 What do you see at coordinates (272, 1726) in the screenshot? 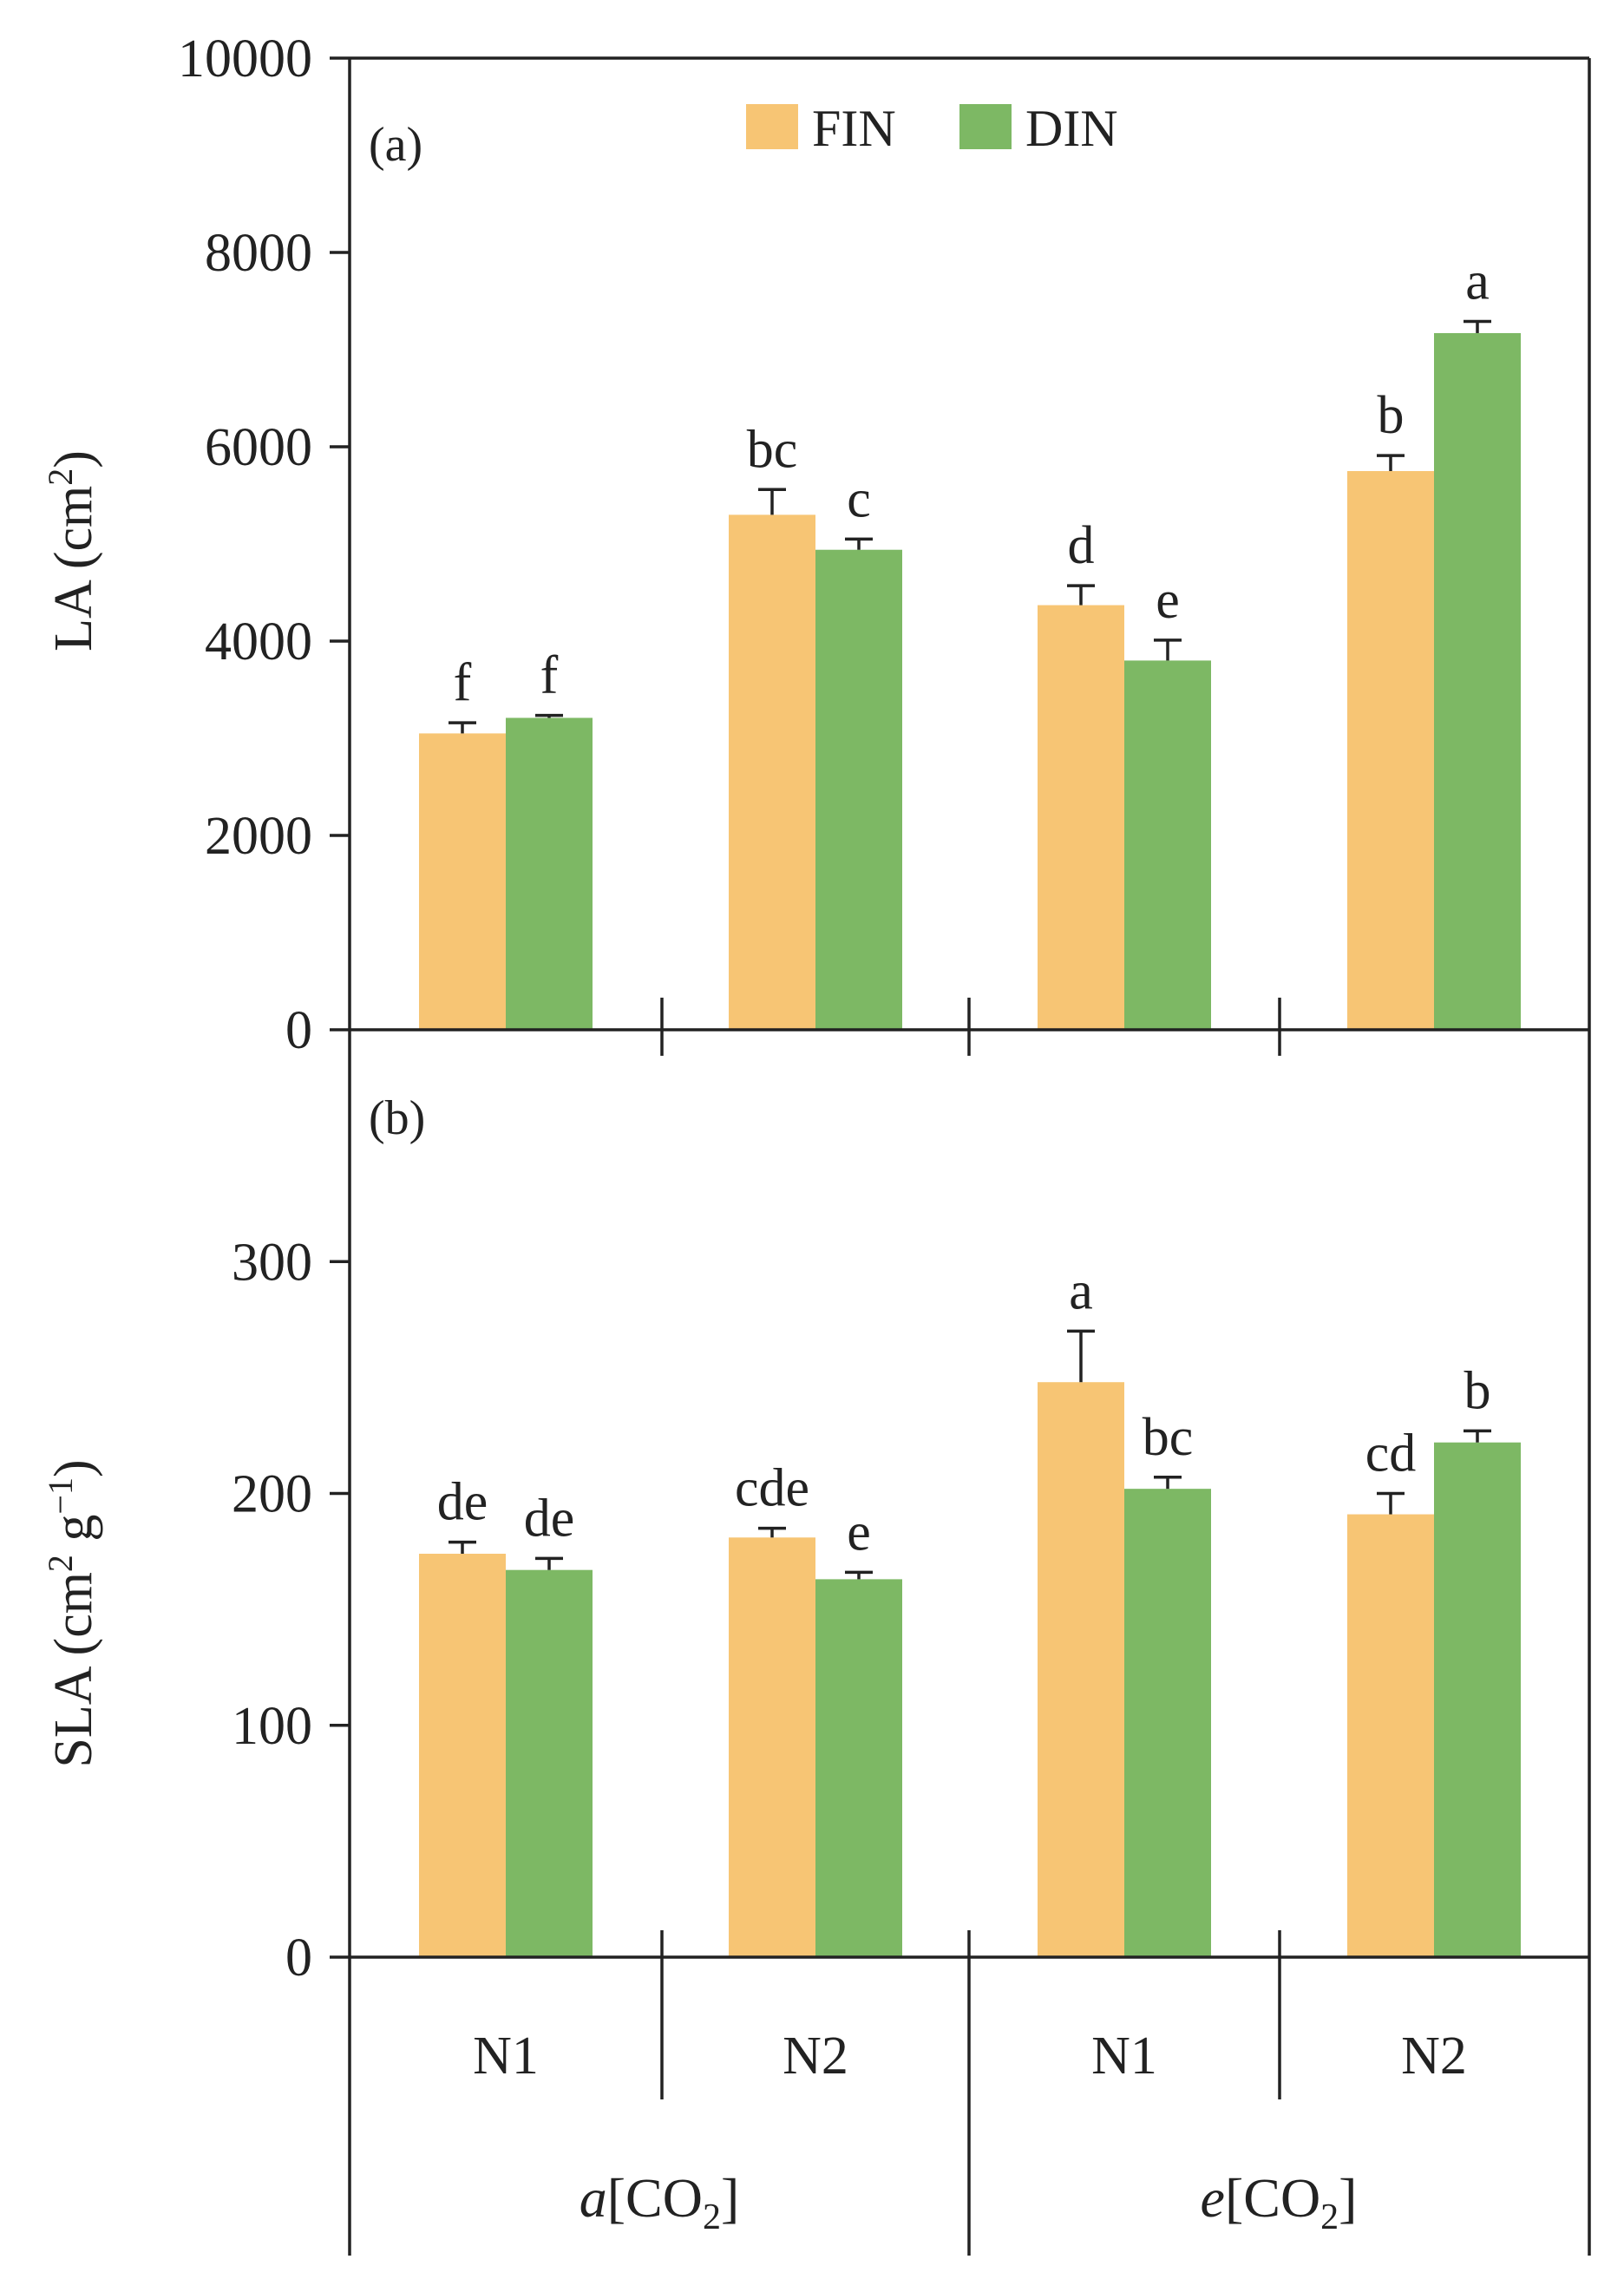
I see `y-tick-label: 100` at bounding box center [272, 1726].